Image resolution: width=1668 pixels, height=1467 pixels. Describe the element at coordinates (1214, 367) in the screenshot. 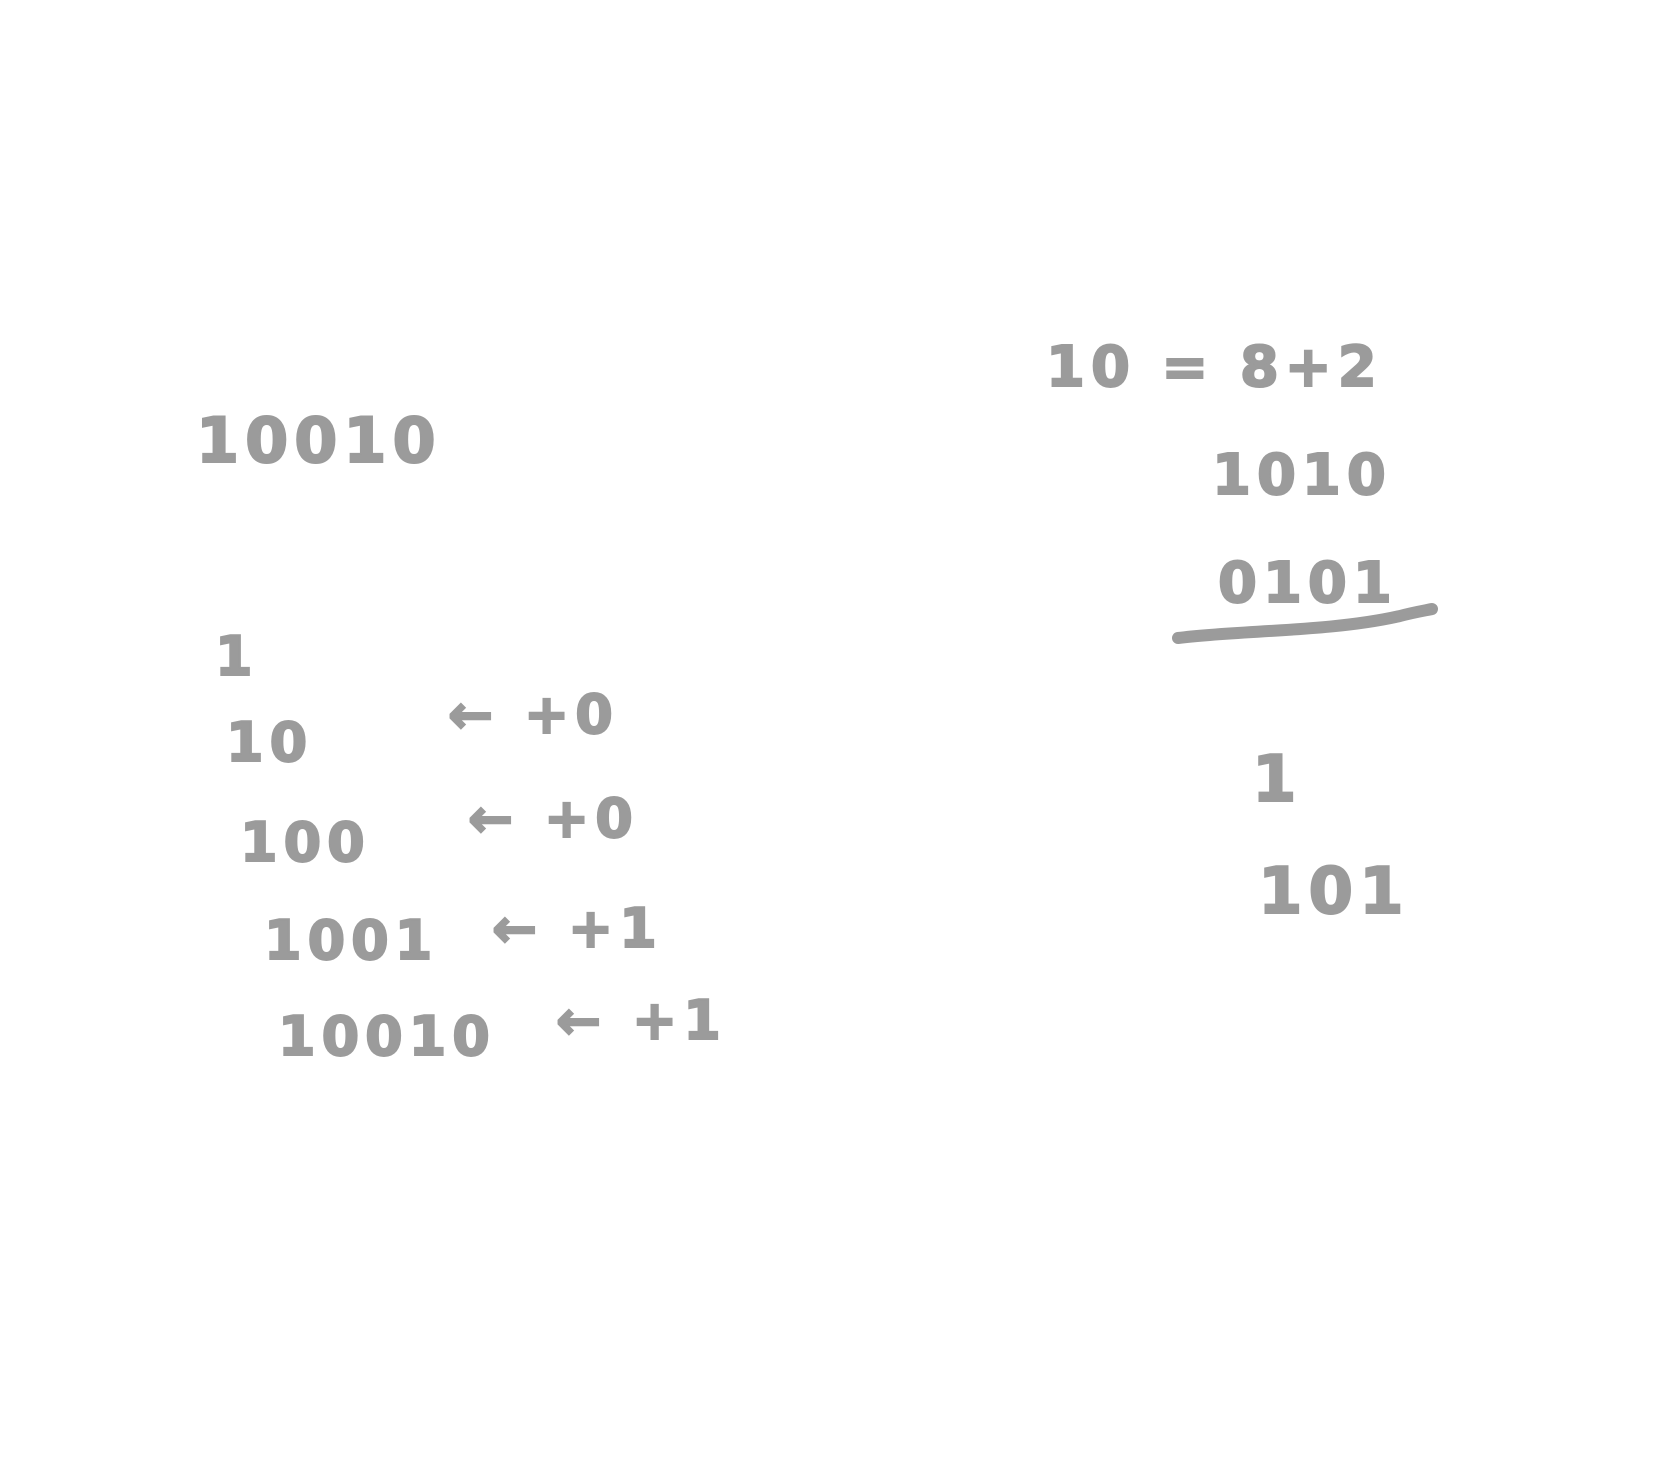

I see `equation: 10 = 8+2` at that location.